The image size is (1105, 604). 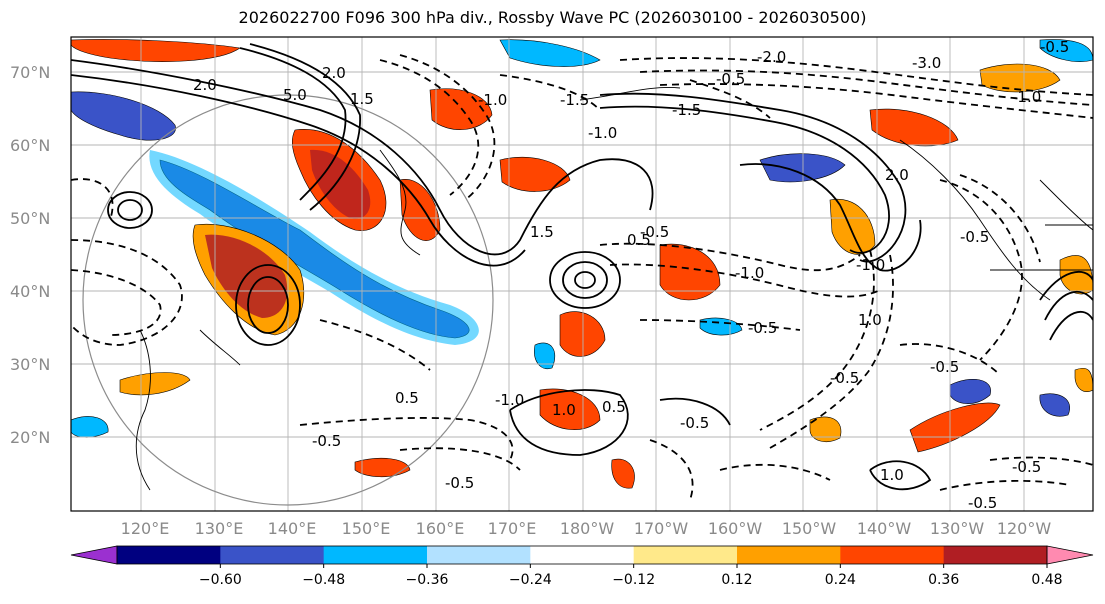 I want to click on latitude-labels: 70°N 60°N 50°N 40°N 30°N 20°N, so click(x=30, y=255).